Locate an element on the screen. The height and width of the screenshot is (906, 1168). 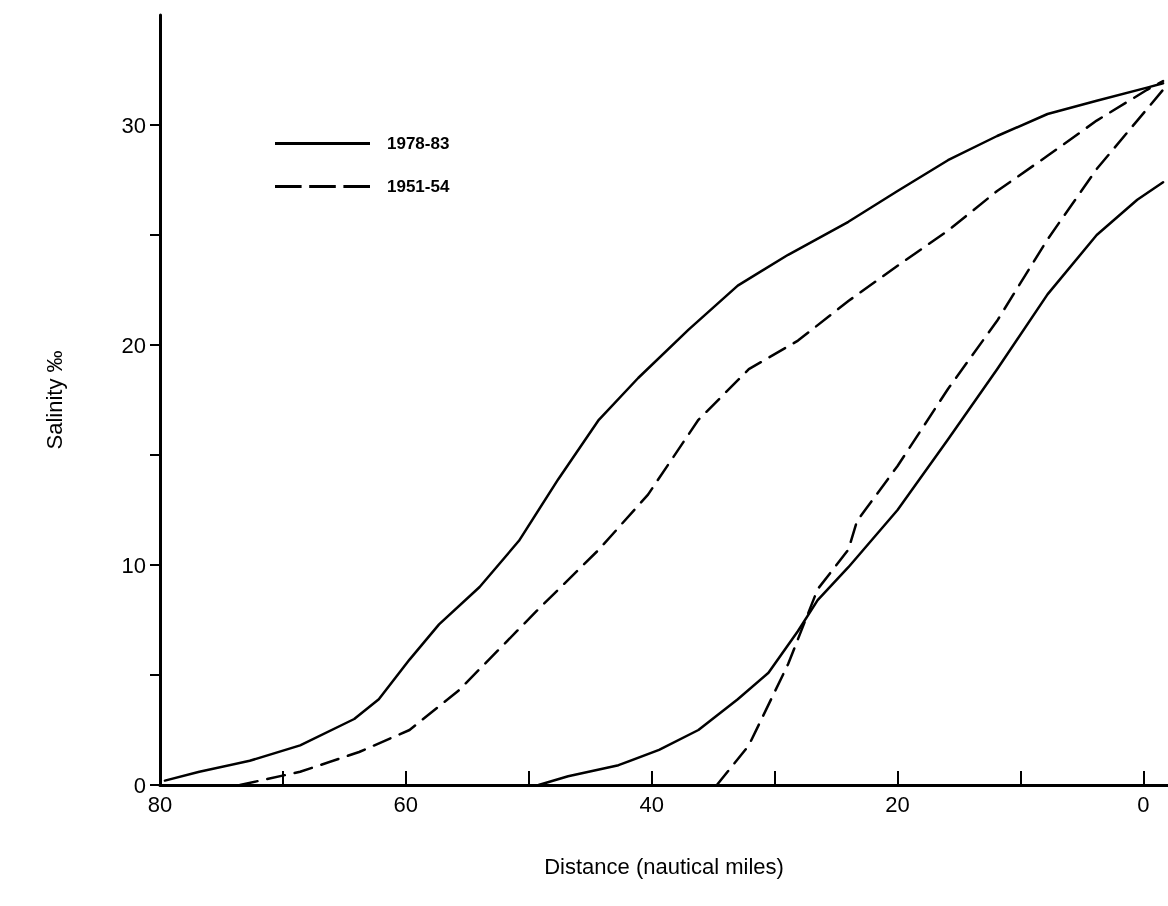
x-tick-label: 0 is located at coordinates (1143, 804).